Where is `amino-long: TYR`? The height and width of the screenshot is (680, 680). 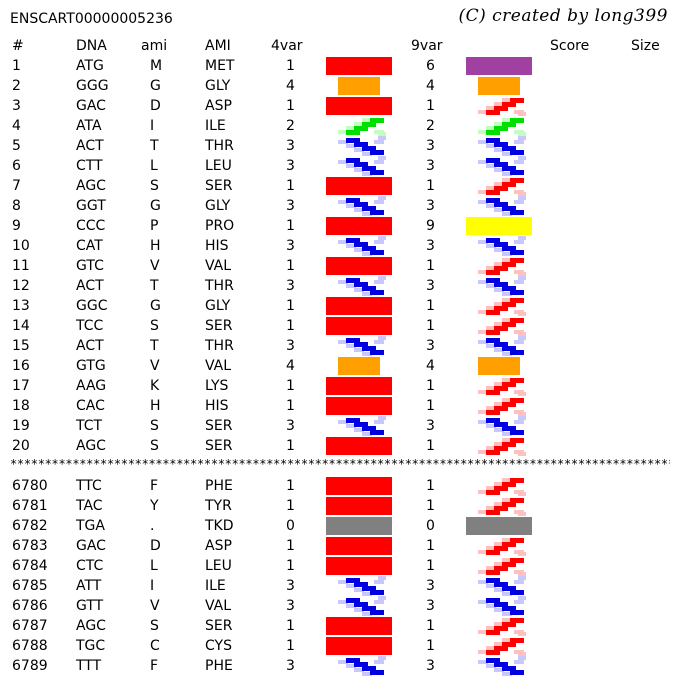
amino-long: TYR is located at coordinates (218, 506).